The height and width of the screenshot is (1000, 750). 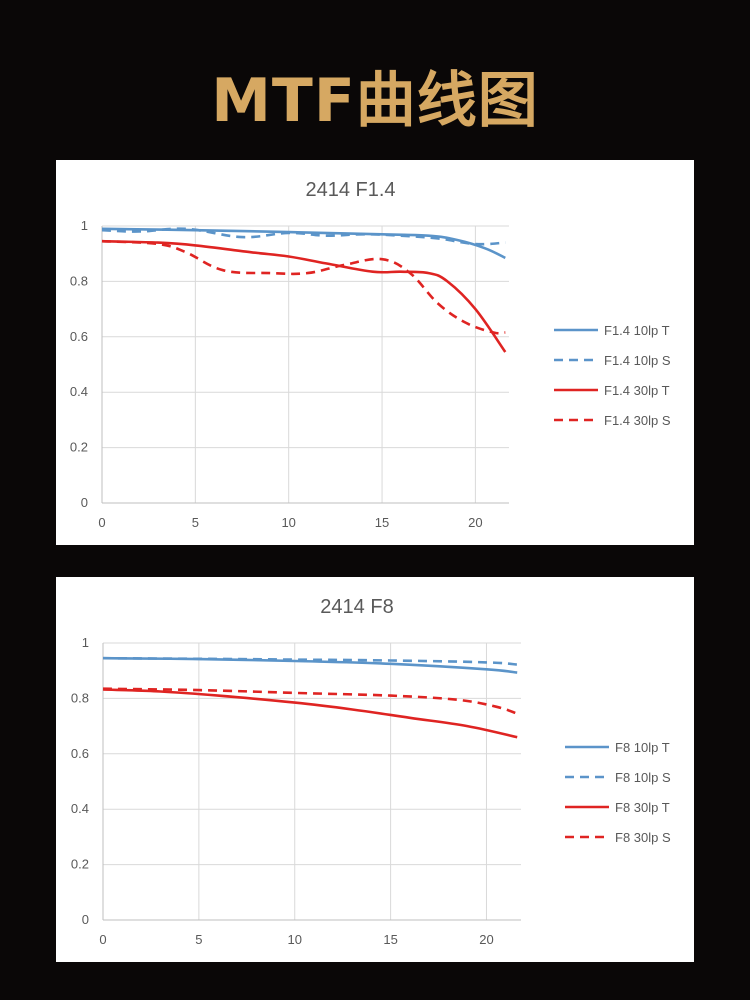 What do you see at coordinates (643, 837) in the screenshot?
I see `legend-label: F8 30lp S` at bounding box center [643, 837].